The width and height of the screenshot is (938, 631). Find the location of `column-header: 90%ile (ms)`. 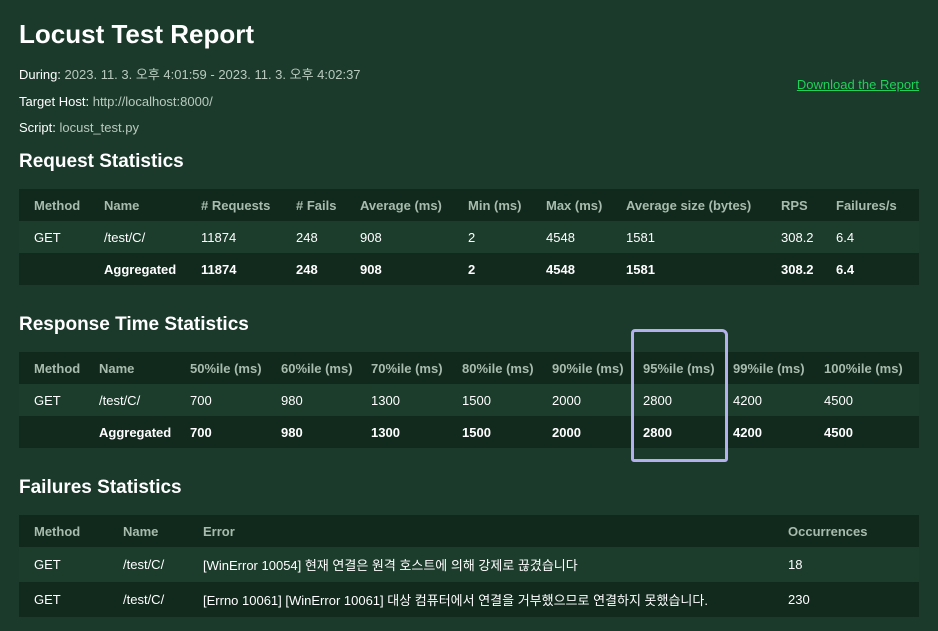

column-header: 90%ile (ms) is located at coordinates (582, 368).